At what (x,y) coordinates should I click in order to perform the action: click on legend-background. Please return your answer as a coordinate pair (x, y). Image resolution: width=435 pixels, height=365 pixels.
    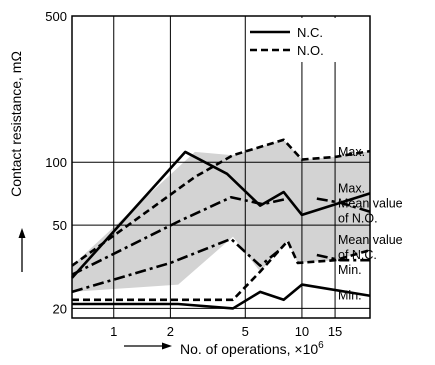
    Looking at the image, I should click on (298, 40).